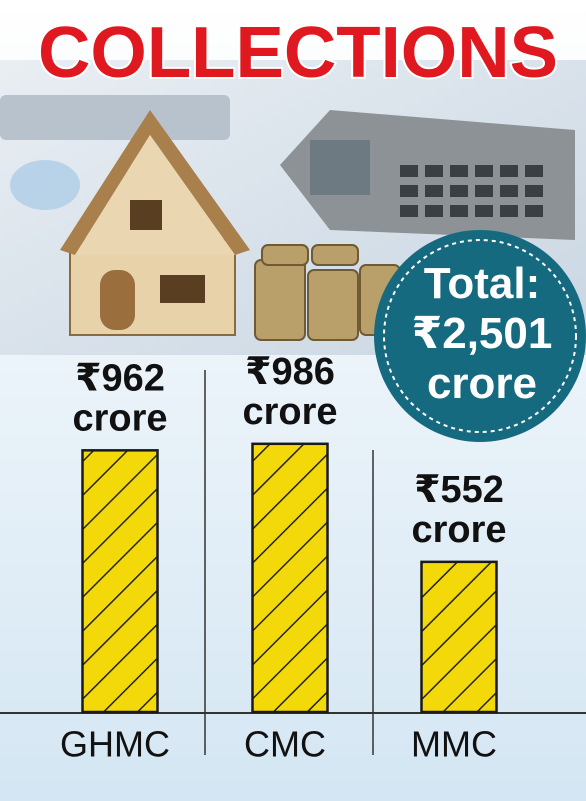  Describe the element at coordinates (285, 744) in the screenshot. I see `x-tick-label: CMC` at that location.